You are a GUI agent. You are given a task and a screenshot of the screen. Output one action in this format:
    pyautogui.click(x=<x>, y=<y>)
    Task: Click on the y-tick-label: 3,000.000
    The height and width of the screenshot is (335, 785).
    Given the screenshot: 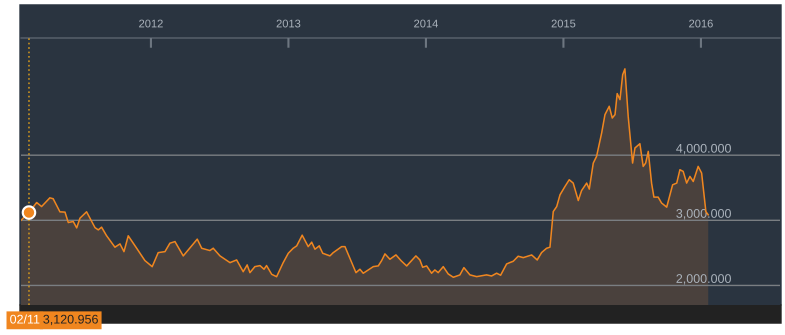 What is the action you would take?
    pyautogui.click(x=703, y=214)
    